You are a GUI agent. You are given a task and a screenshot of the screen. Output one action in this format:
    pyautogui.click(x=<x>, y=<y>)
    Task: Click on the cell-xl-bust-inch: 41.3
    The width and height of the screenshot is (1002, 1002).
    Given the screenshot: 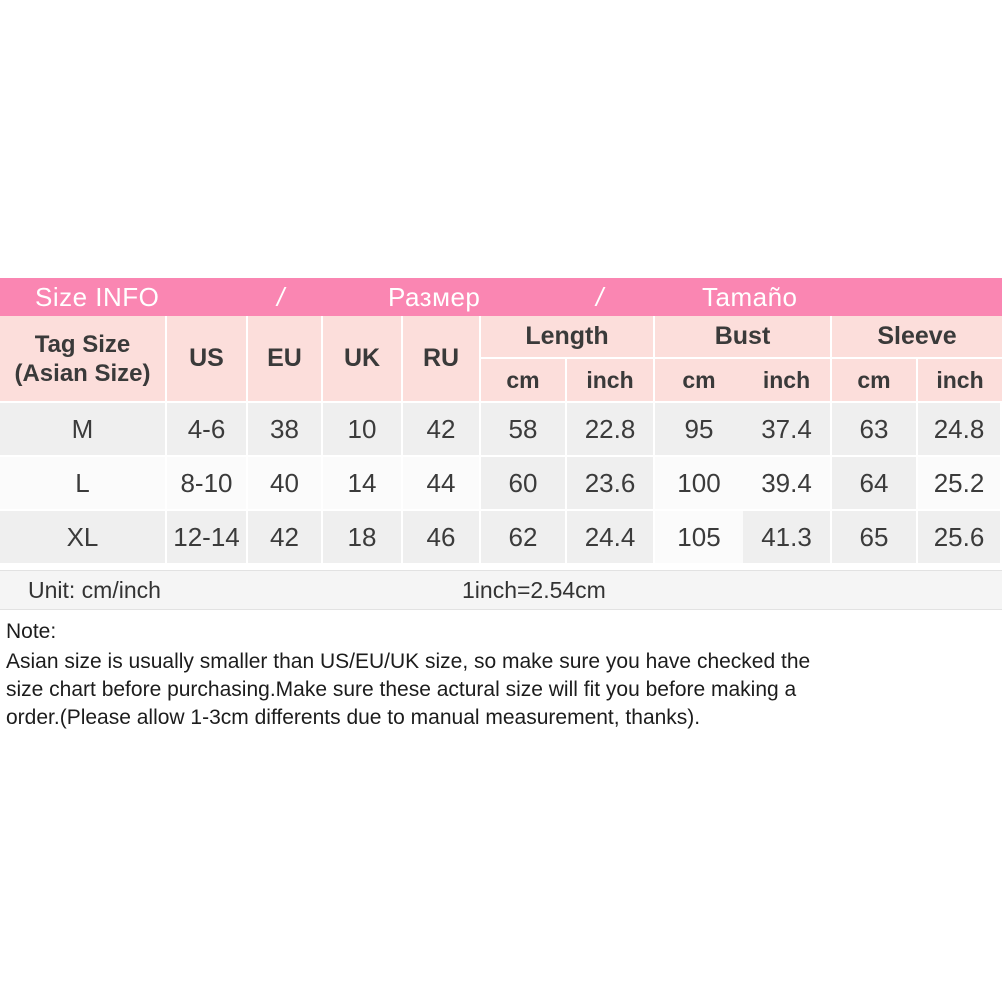 What is the action you would take?
    pyautogui.click(x=787, y=538)
    